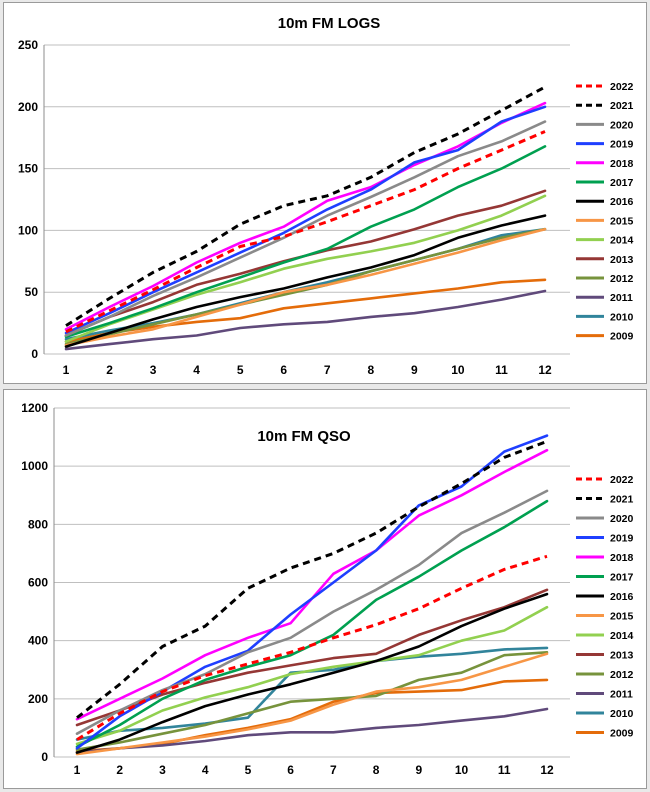 The image size is (650, 792). What do you see at coordinates (34, 466) in the screenshot?
I see `y-tick-label: 1000` at bounding box center [34, 466].